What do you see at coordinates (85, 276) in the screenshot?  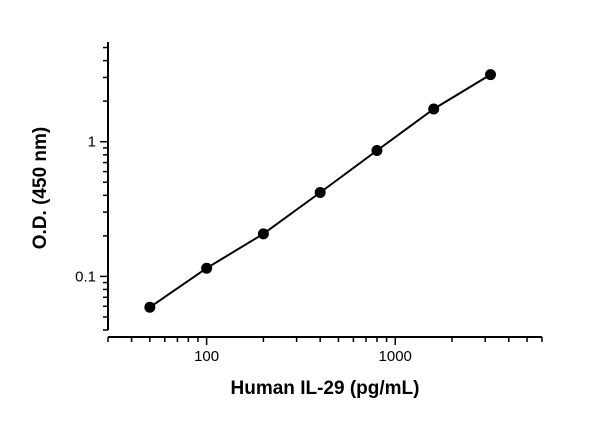 I see `y-tick-label: 0.1` at bounding box center [85, 276].